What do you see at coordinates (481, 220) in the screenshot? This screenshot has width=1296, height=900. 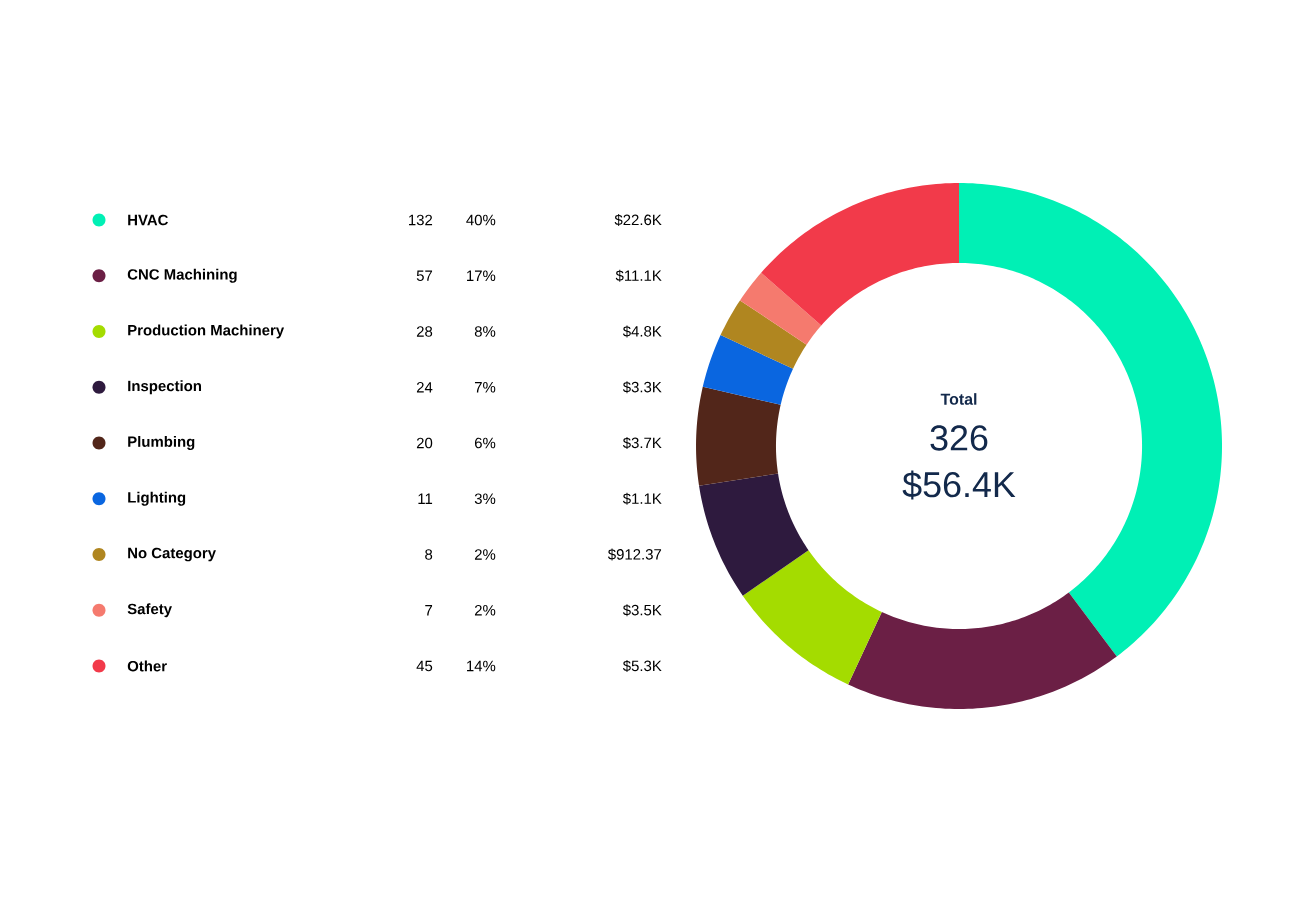 I see `text: 40%` at bounding box center [481, 220].